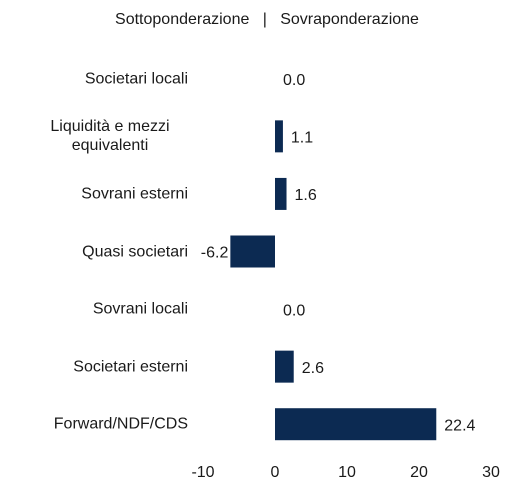 This screenshot has height=483, width=505. Describe the element at coordinates (267, 19) in the screenshot. I see `chart-title: Sottoponderazione | Sovraponderazione` at that location.